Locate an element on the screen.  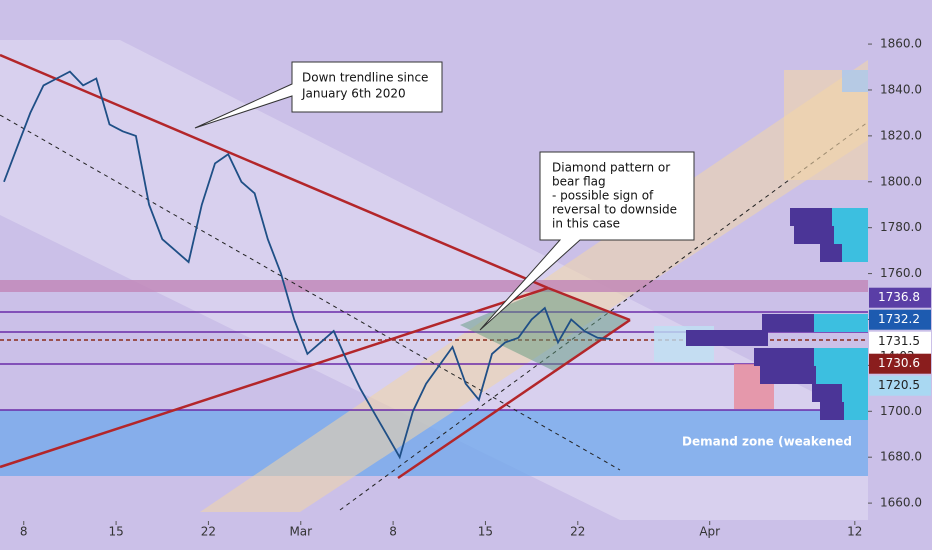
y-tick-label: 1860.0 is located at coordinates (901, 44).